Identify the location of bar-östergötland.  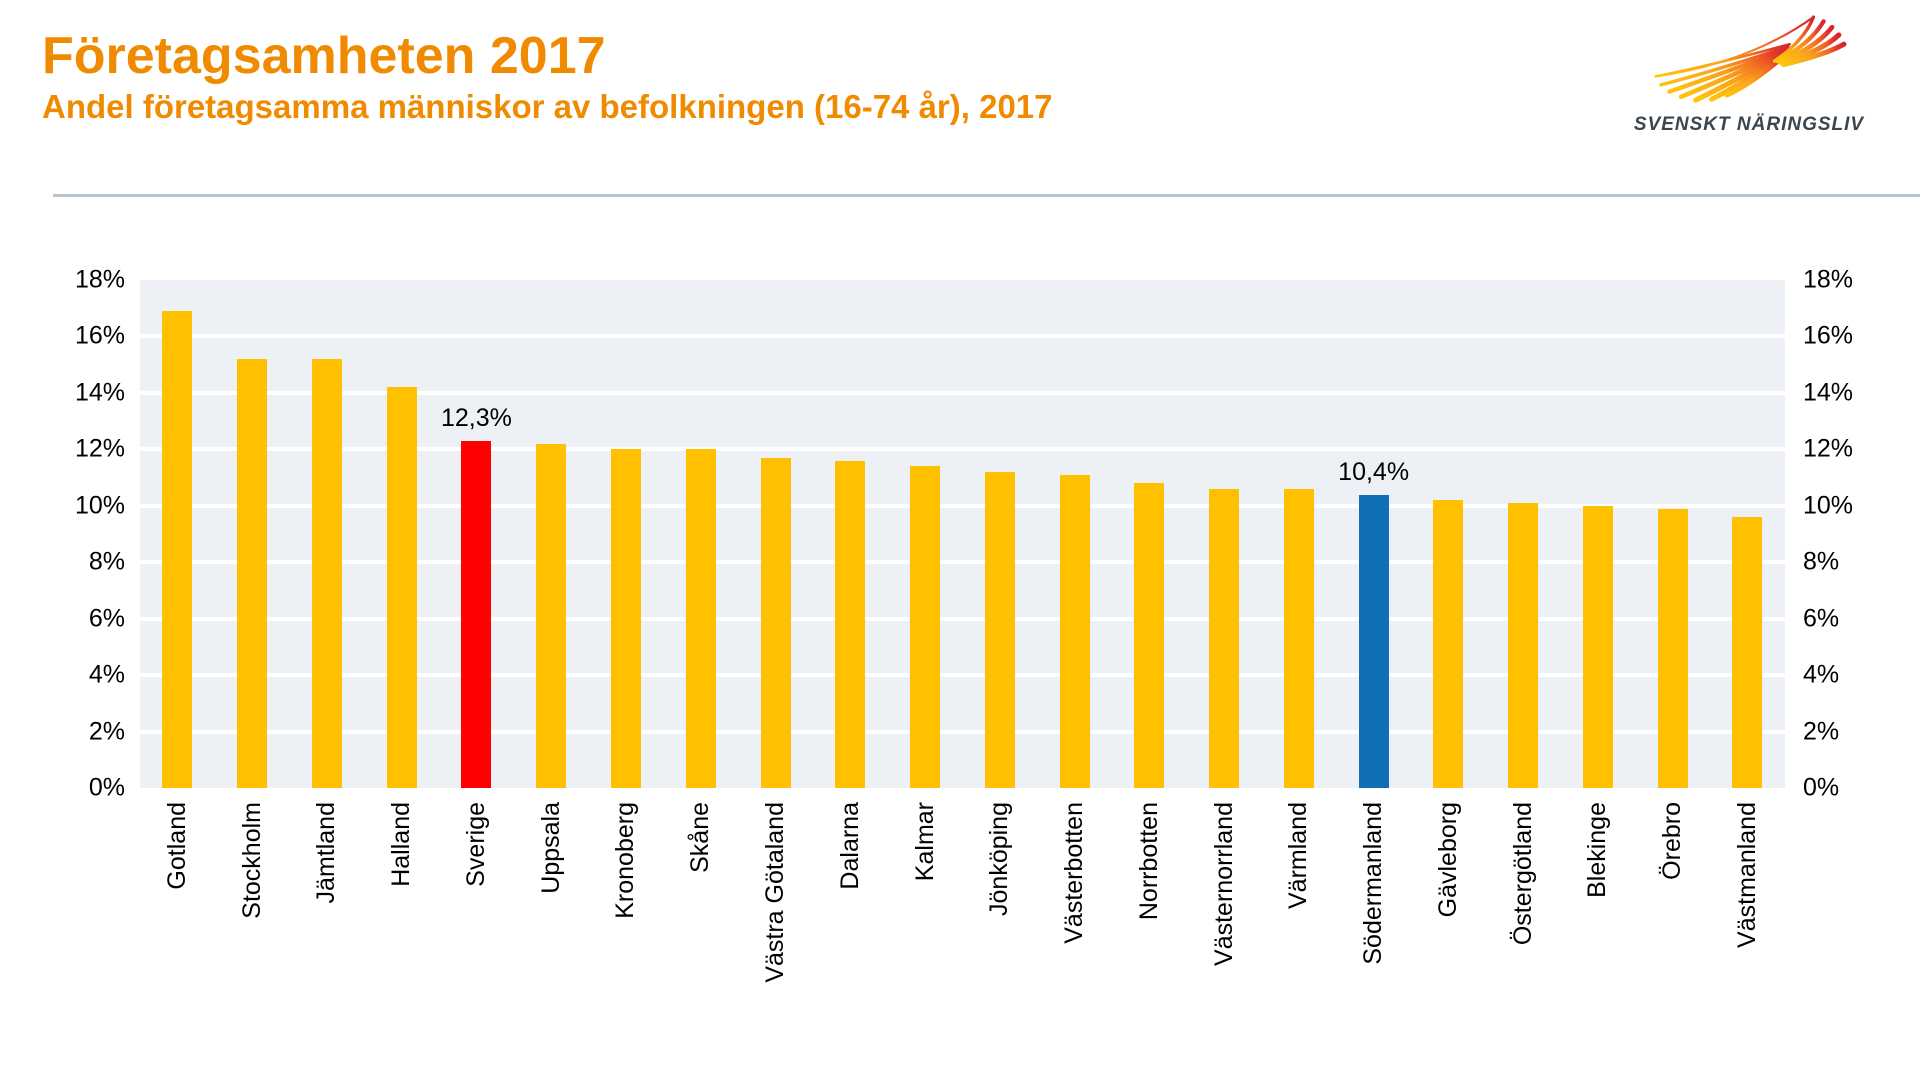
(1523, 645).